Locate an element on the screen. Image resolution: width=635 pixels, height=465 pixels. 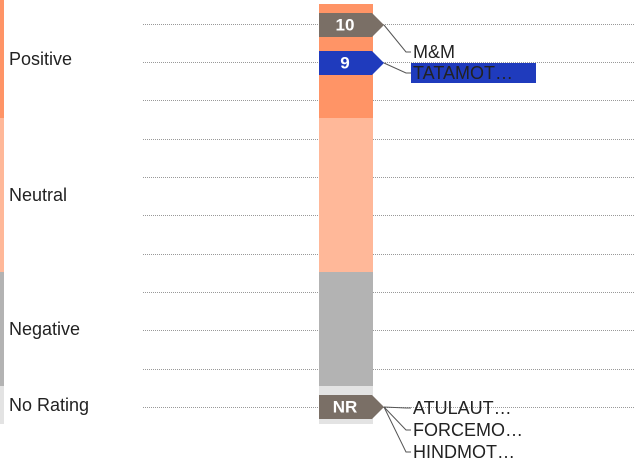
marker-label: 9 is located at coordinates (344, 62).